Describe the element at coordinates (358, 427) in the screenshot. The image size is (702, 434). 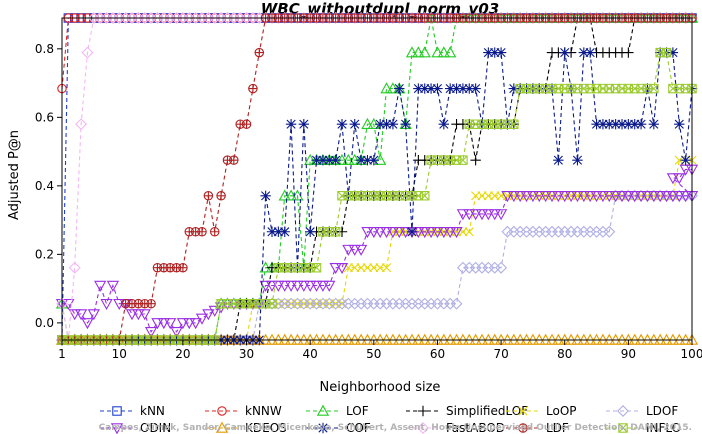
I see `legend-label: COF` at that location.